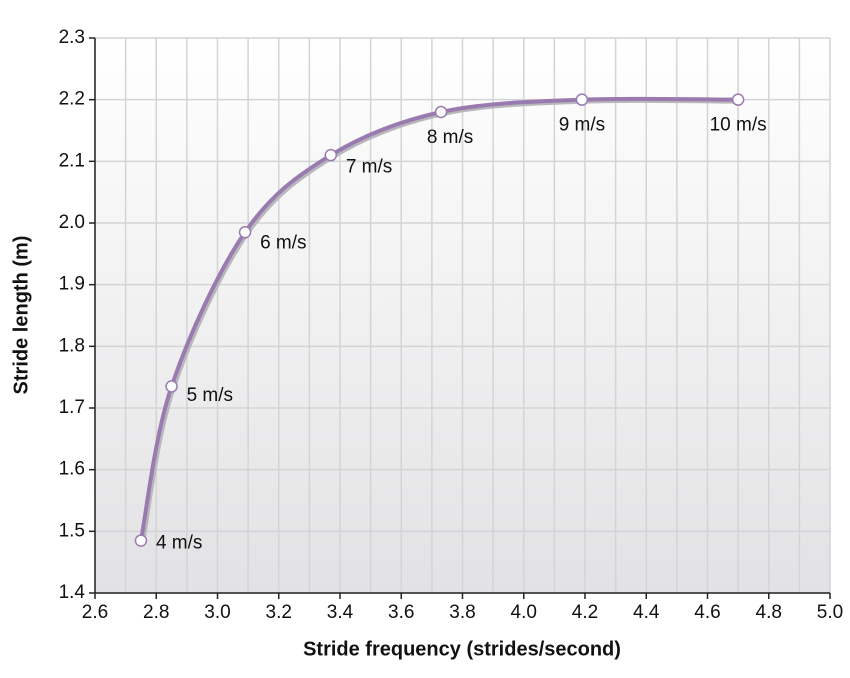 The width and height of the screenshot is (850, 678). What do you see at coordinates (738, 125) in the screenshot?
I see `point-label: 10 m/s` at bounding box center [738, 125].